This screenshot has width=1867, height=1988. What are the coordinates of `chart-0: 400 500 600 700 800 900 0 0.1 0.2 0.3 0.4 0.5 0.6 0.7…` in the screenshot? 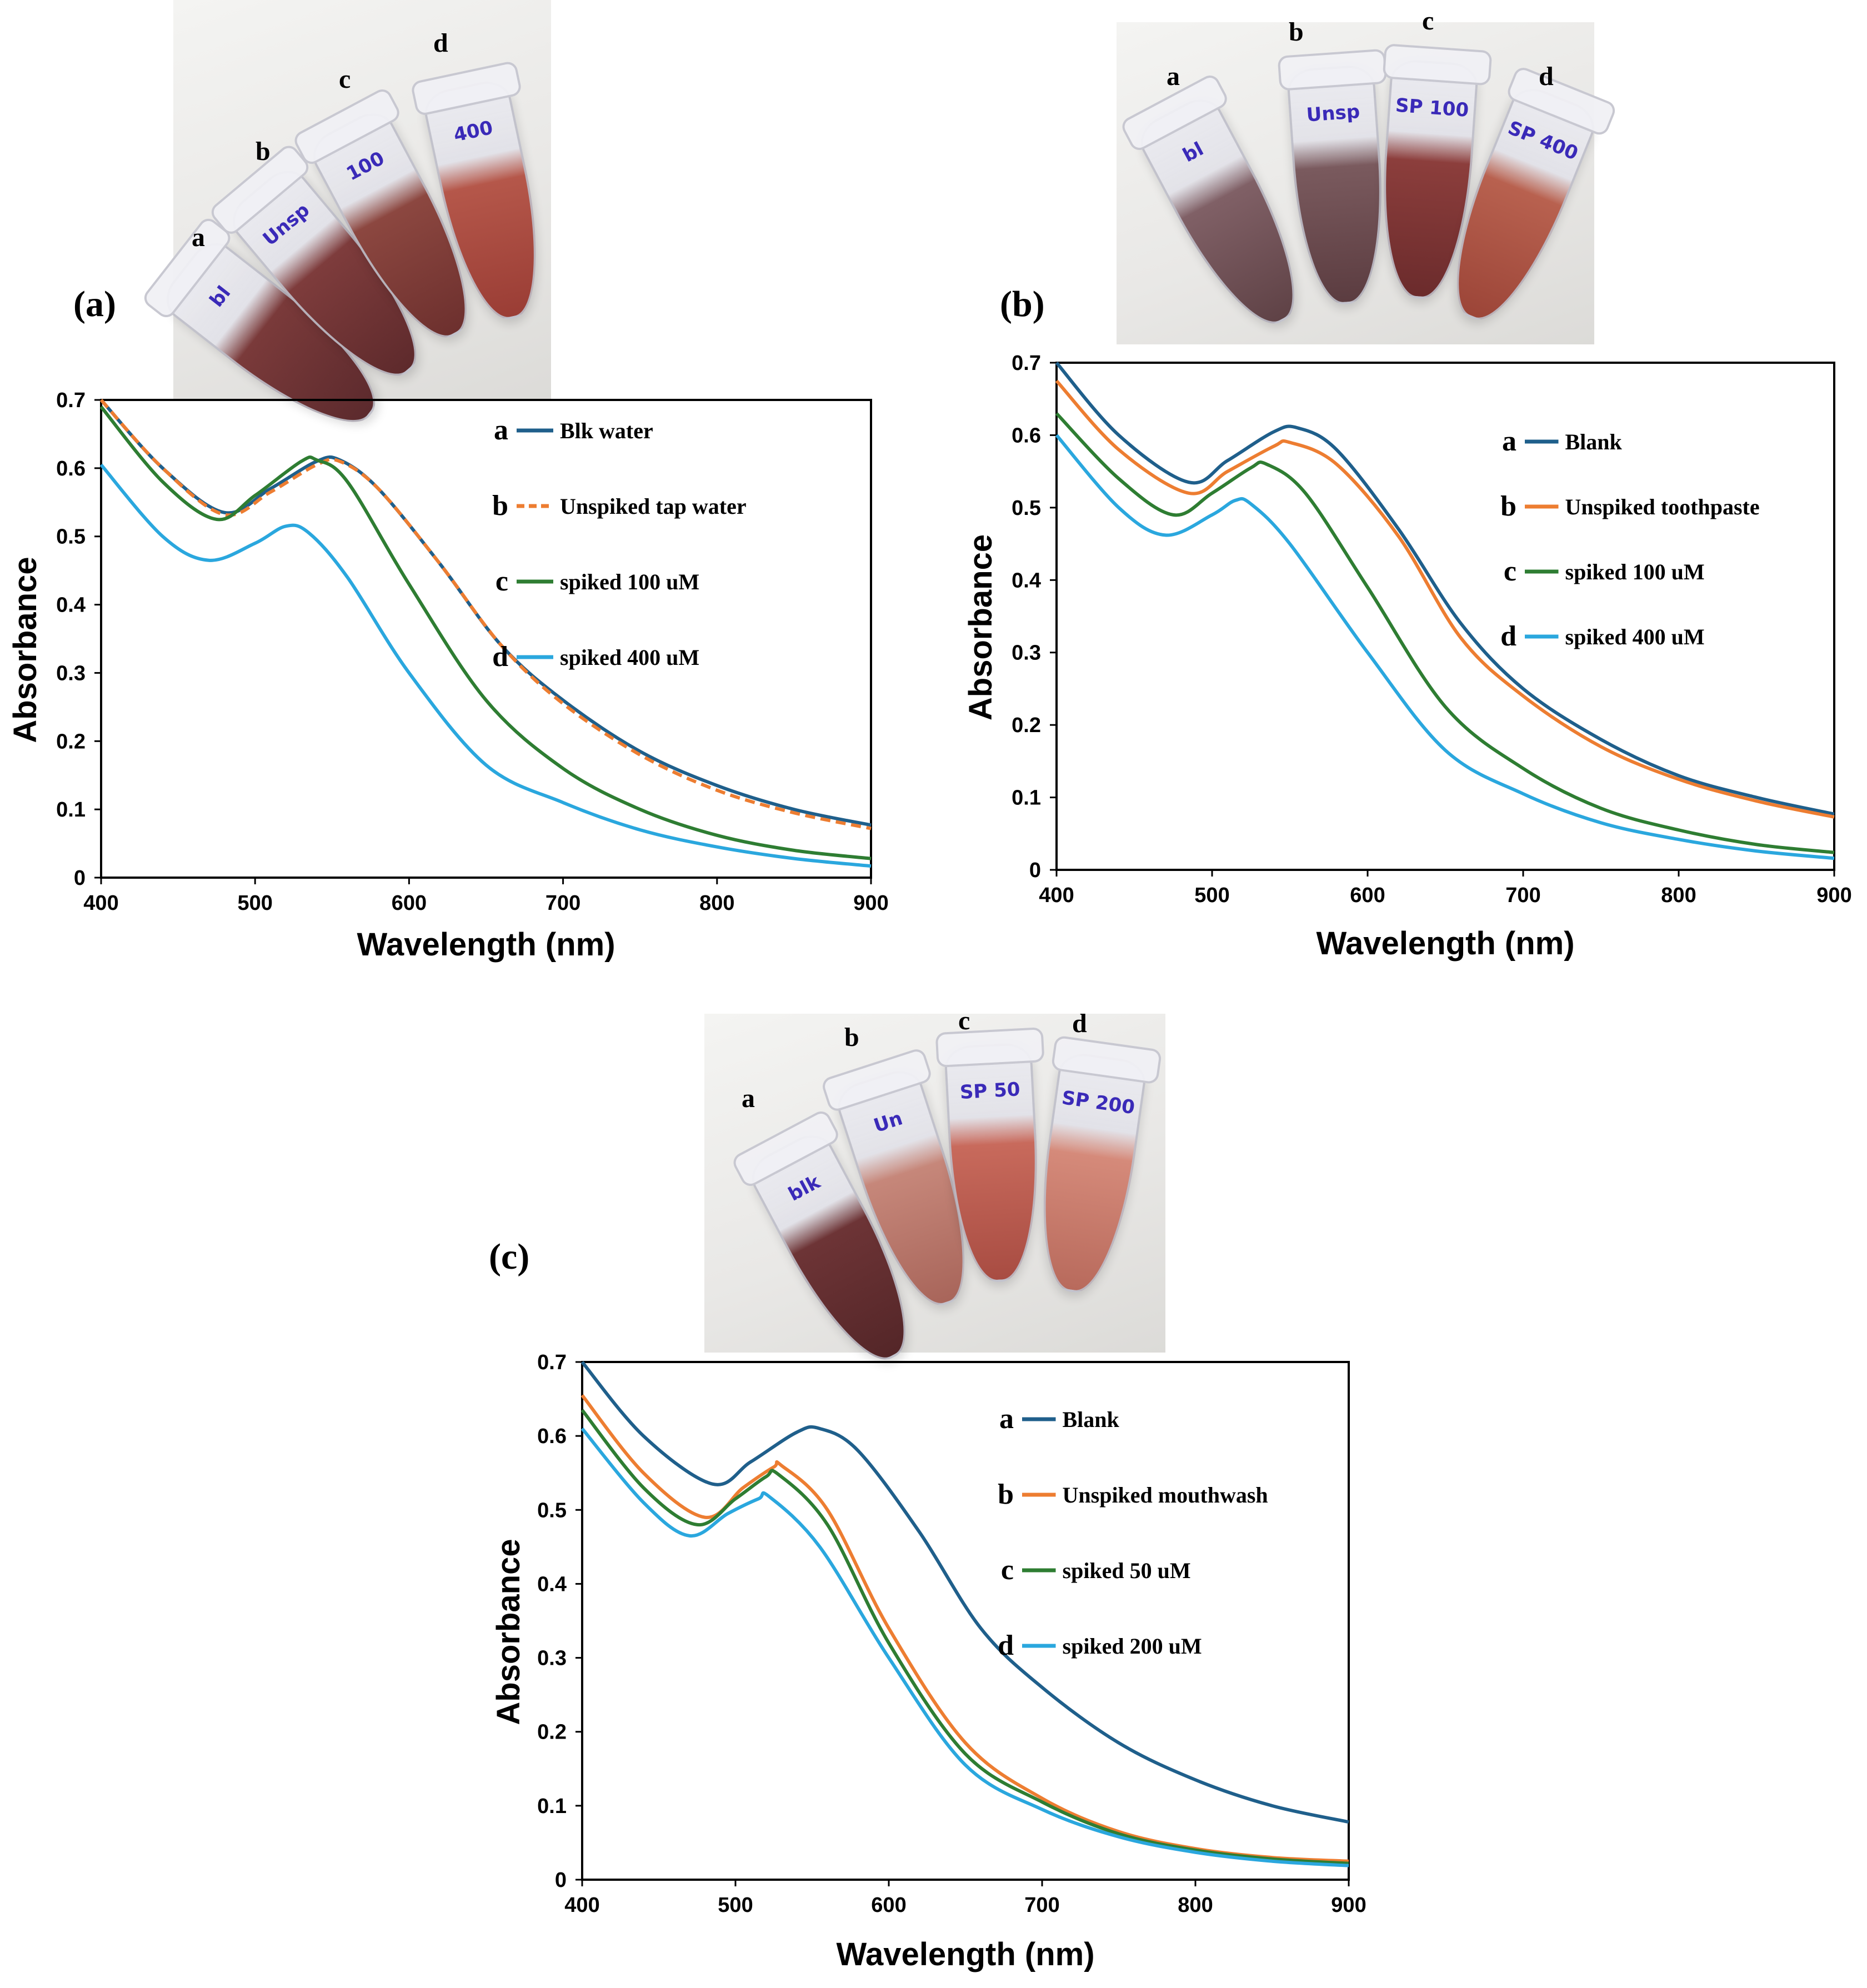 It's located at (448, 676).